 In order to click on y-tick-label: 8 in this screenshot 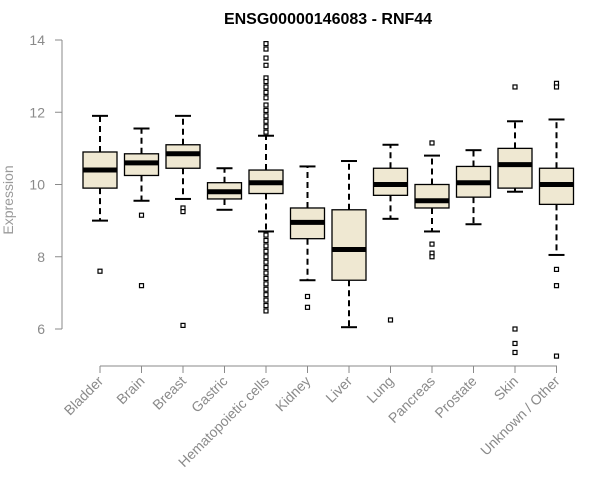, I will do `click(41, 257)`.